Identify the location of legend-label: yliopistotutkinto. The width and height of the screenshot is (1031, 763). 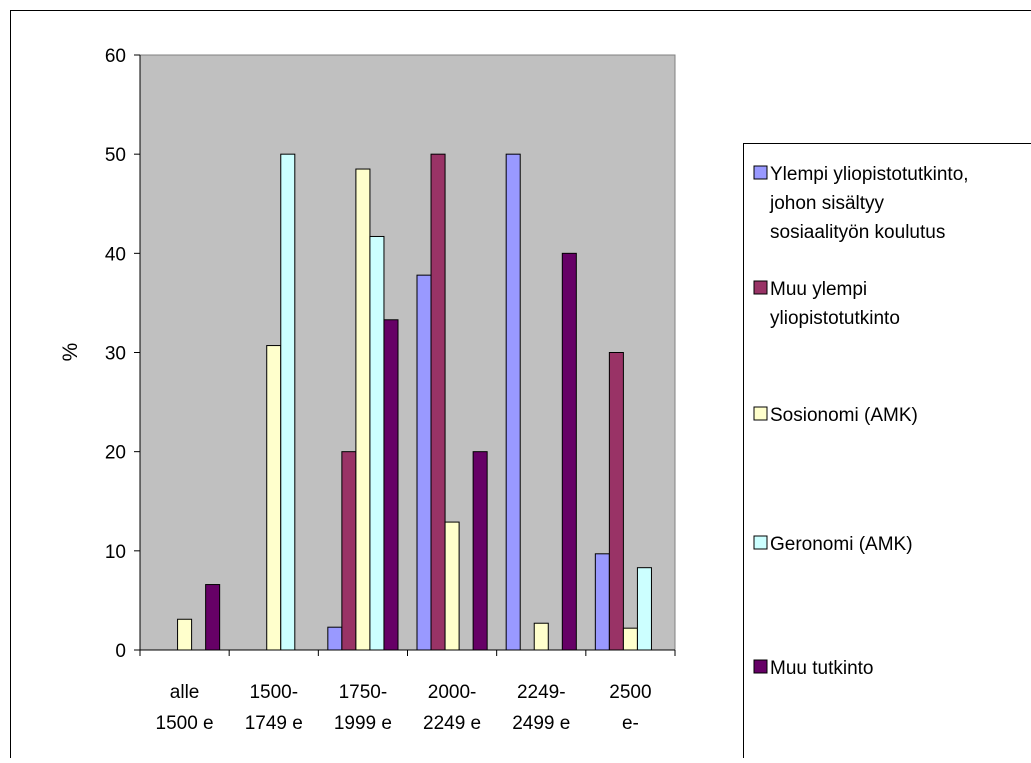
(835, 318).